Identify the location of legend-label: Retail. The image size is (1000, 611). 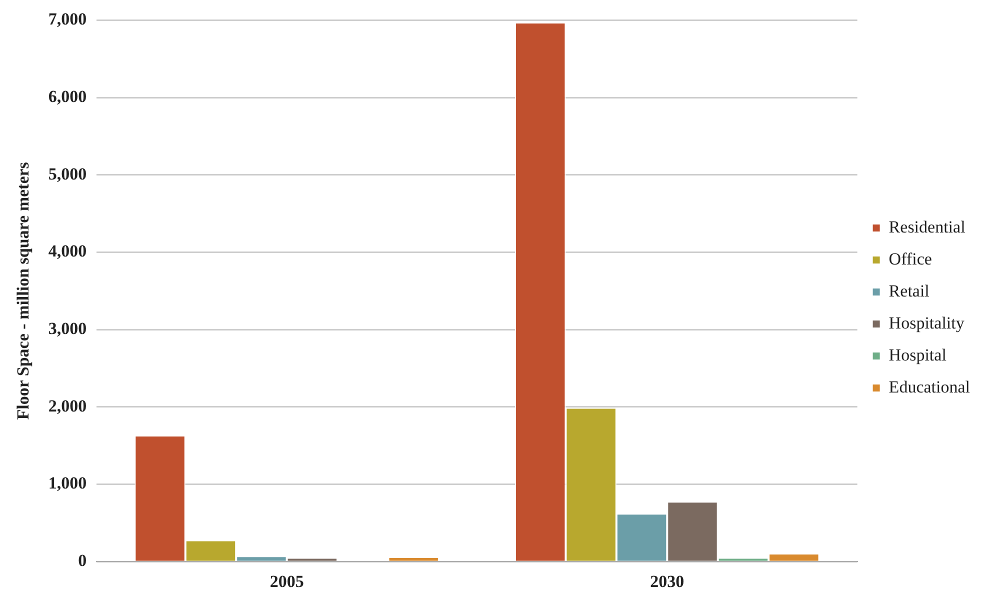
(909, 290).